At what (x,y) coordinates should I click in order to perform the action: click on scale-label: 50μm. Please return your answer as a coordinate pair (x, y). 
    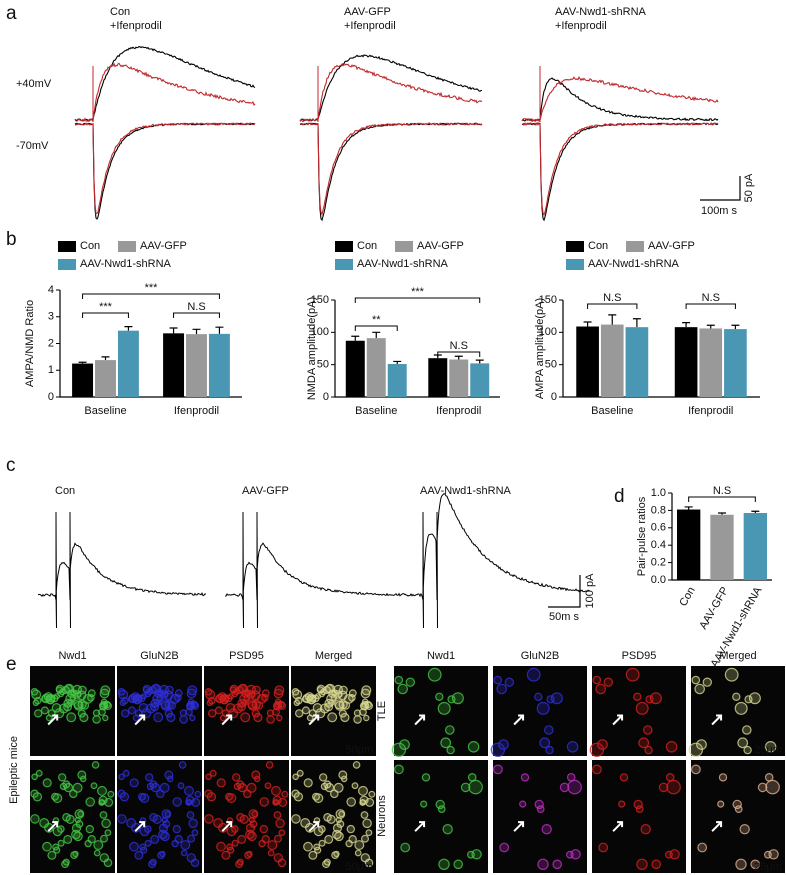
    Looking at the image, I should click on (359, 750).